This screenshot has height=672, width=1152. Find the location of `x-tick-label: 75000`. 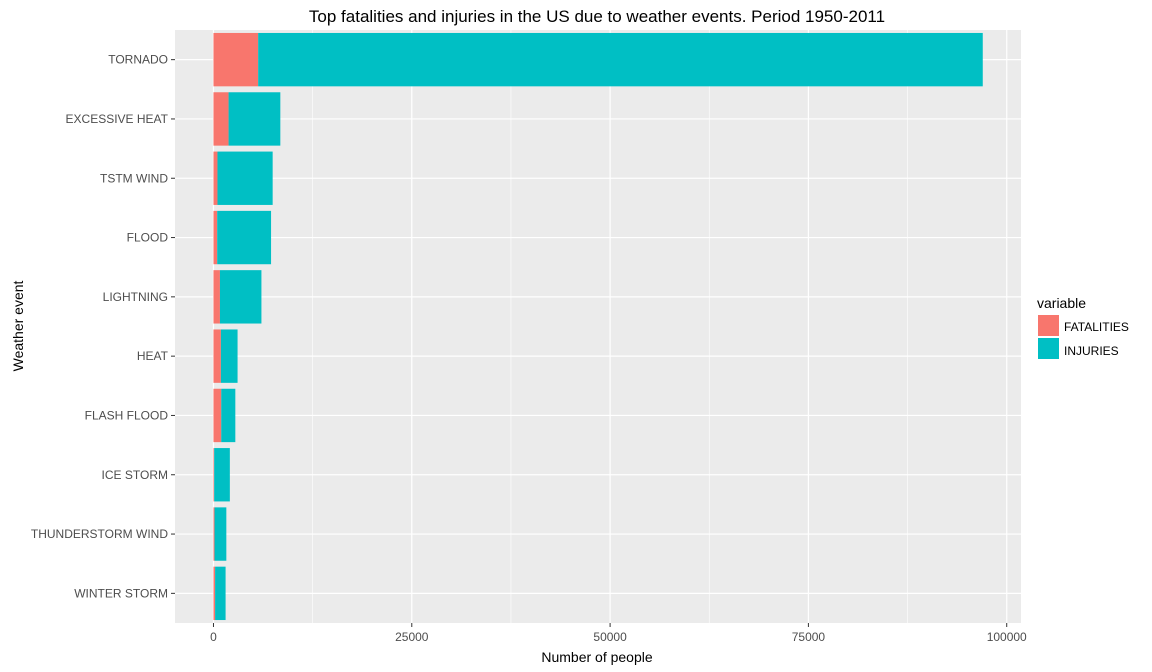

x-tick-label: 75000 is located at coordinates (809, 637).